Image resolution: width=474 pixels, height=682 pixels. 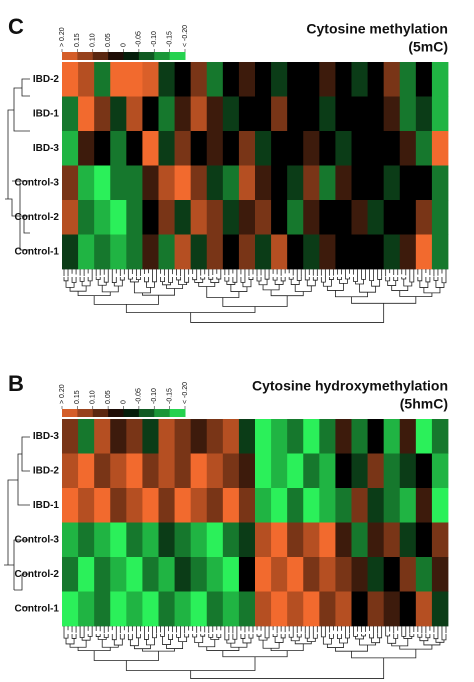 What do you see at coordinates (62, 37) in the screenshot?
I see `colorbar-tick-label: > 0.20` at bounding box center [62, 37].